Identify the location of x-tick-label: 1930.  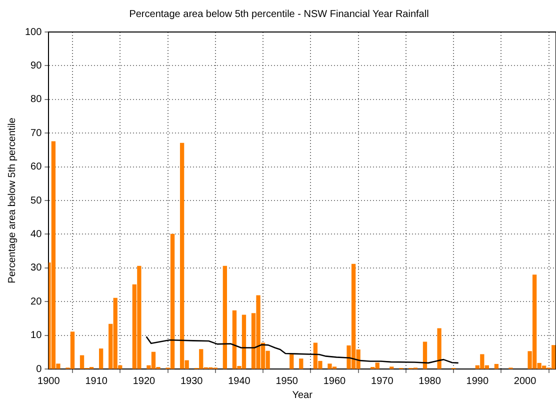
(192, 381).